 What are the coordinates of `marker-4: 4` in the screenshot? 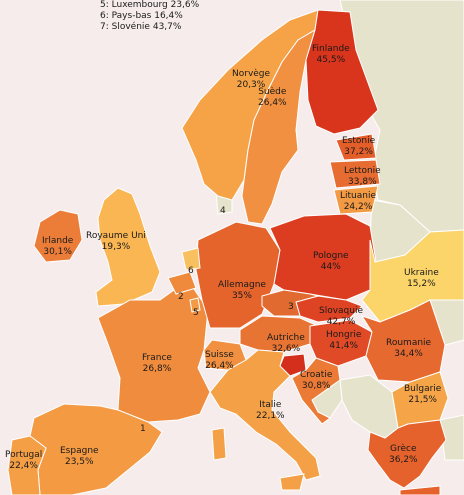 It's located at (223, 211).